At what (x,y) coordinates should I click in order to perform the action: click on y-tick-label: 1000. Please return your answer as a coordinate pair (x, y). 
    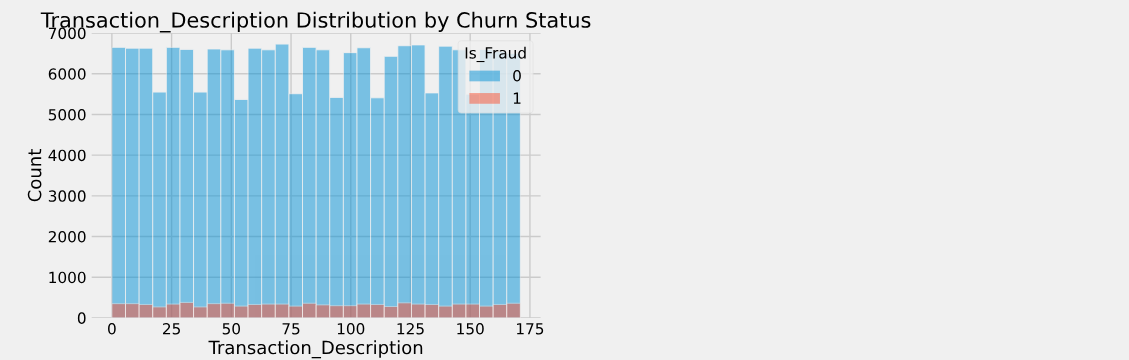
    Looking at the image, I should click on (67, 277).